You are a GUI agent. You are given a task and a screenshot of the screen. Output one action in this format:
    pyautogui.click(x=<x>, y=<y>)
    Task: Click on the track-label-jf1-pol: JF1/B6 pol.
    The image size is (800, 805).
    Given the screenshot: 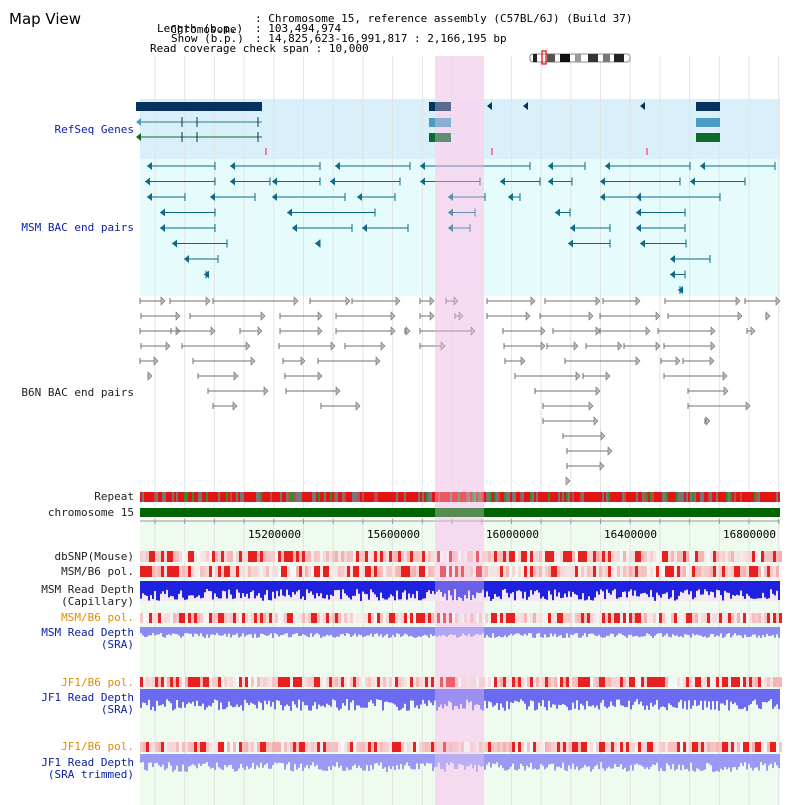 What is the action you would take?
    pyautogui.click(x=97, y=682)
    